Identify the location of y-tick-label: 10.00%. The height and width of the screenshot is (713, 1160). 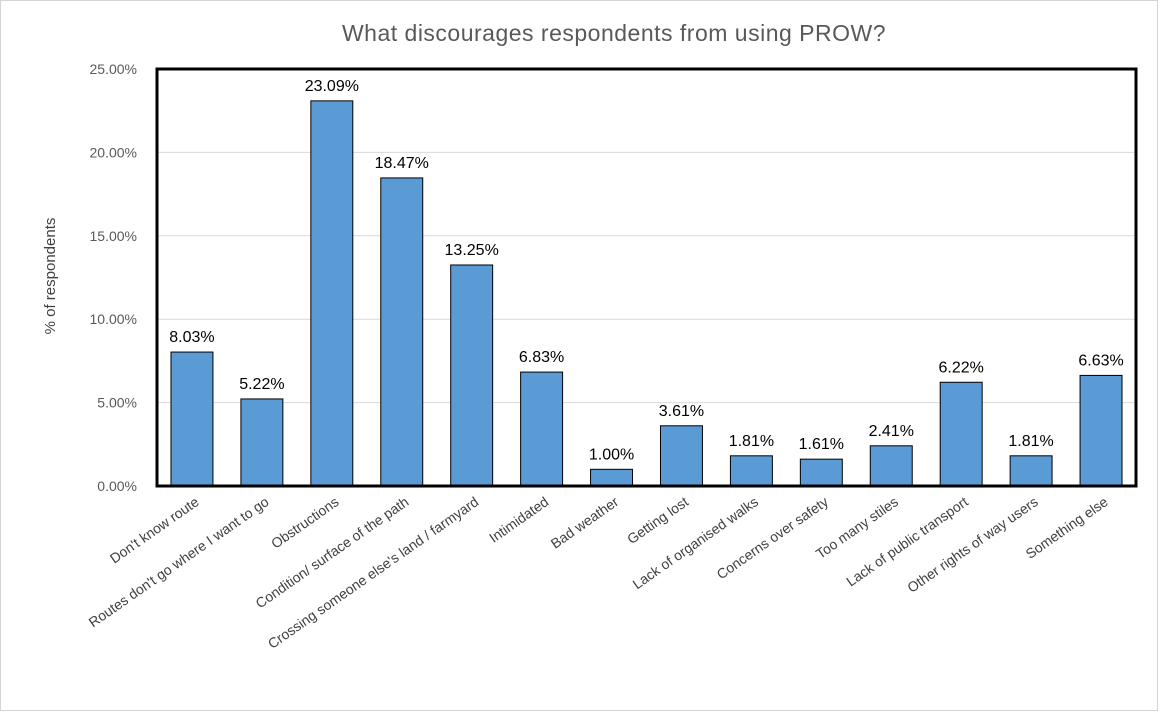
(113, 319).